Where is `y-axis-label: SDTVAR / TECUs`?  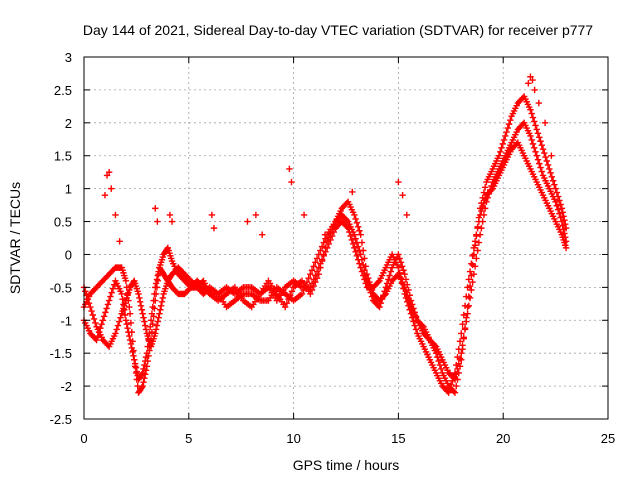
y-axis-label: SDTVAR / TECUs is located at coordinates (15, 238).